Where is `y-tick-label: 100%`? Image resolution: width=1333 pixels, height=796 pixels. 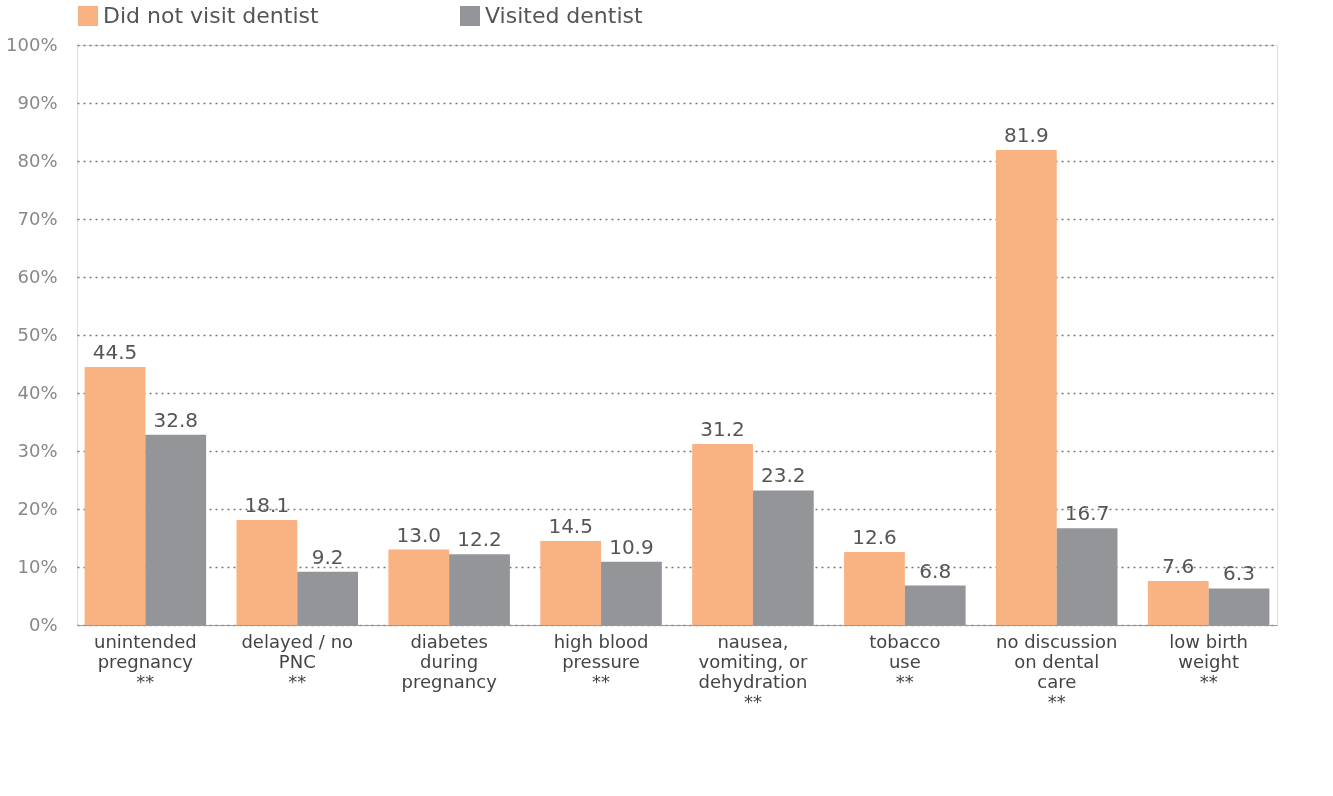
y-tick-label: 100% is located at coordinates (32, 44).